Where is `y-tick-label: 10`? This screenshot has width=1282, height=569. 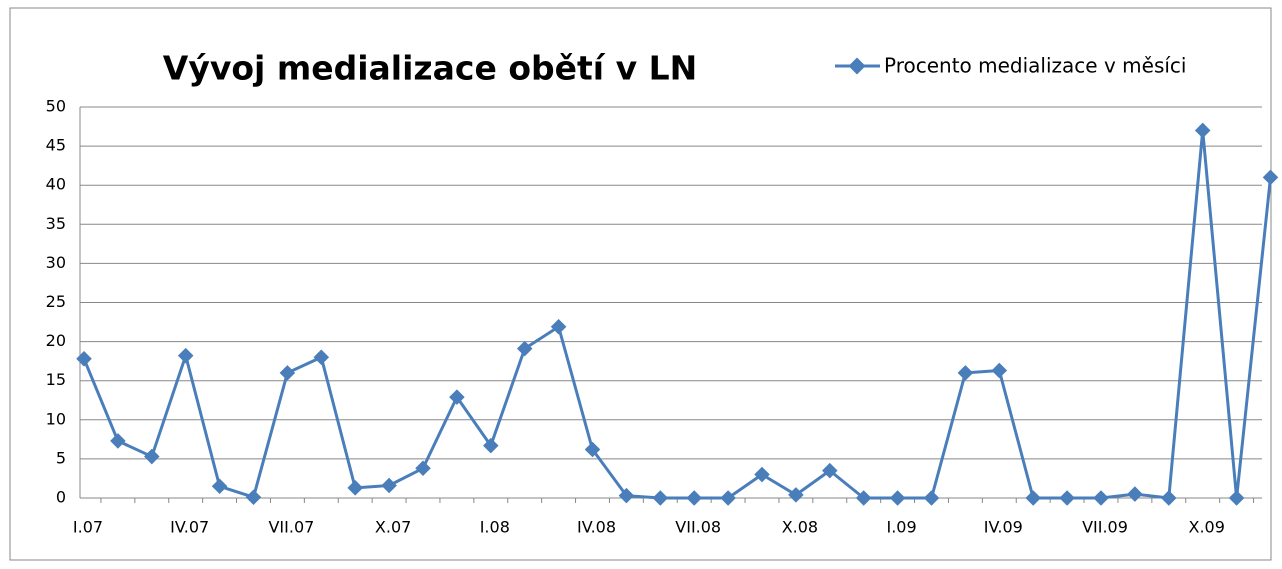
y-tick-label: 10 is located at coordinates (56, 418).